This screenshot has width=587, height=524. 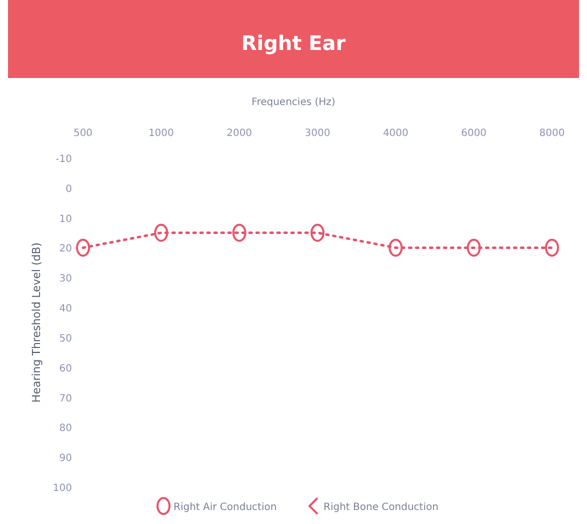 I want to click on y-tick-label: 70, so click(x=65, y=398).